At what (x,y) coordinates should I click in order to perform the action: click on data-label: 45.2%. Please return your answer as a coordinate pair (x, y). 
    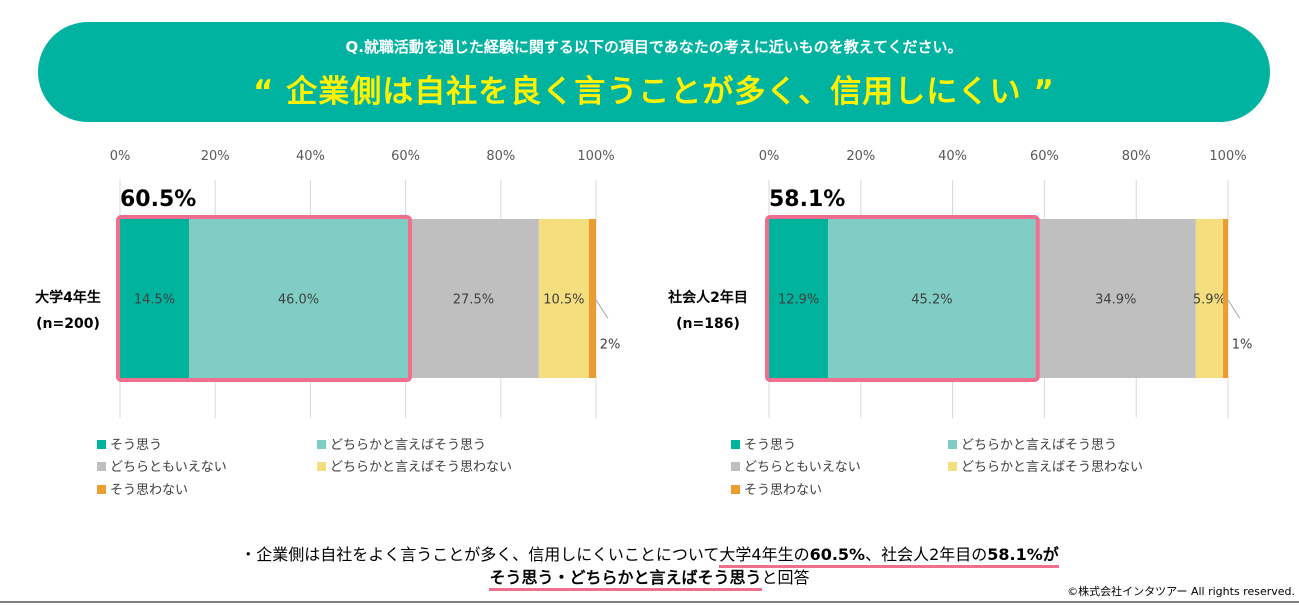
    Looking at the image, I should click on (931, 300).